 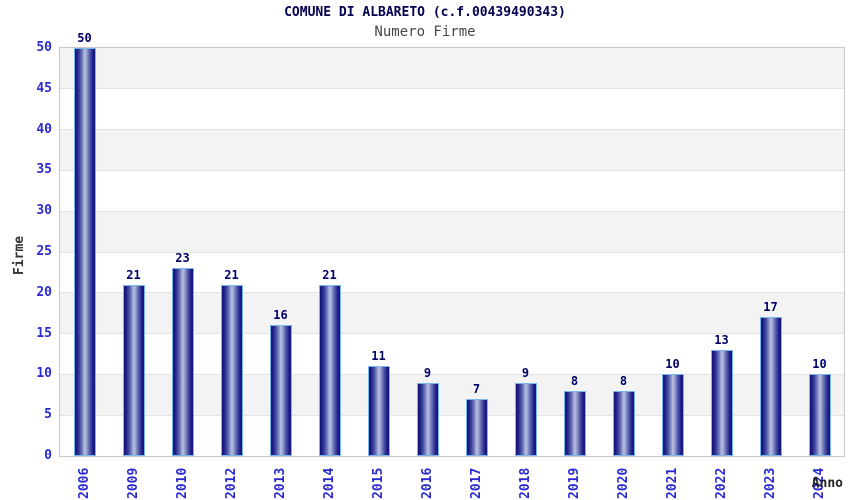 What do you see at coordinates (329, 483) in the screenshot?
I see `x-tick-label: 2014` at bounding box center [329, 483].